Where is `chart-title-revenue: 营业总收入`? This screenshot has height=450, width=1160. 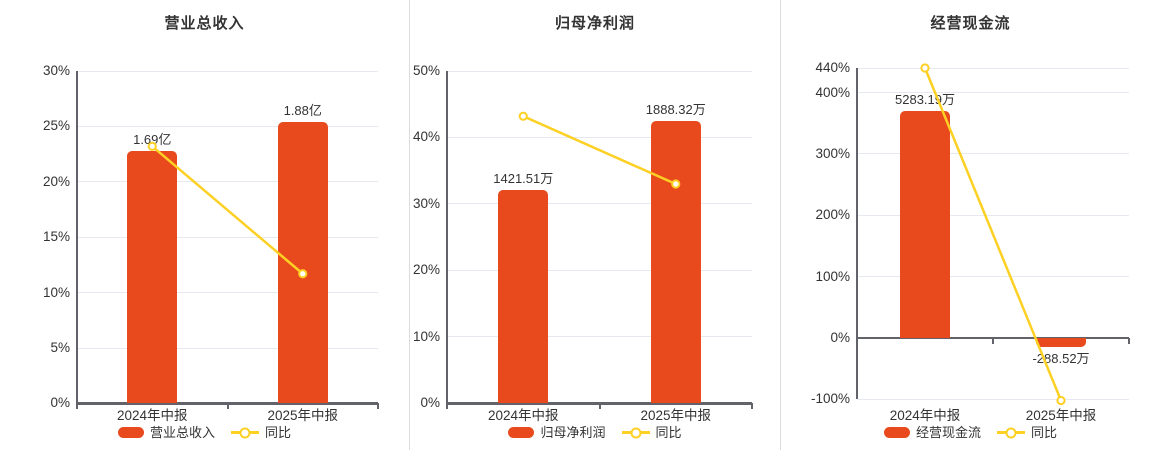 chart-title-revenue: 营业总收入 is located at coordinates (204, 23).